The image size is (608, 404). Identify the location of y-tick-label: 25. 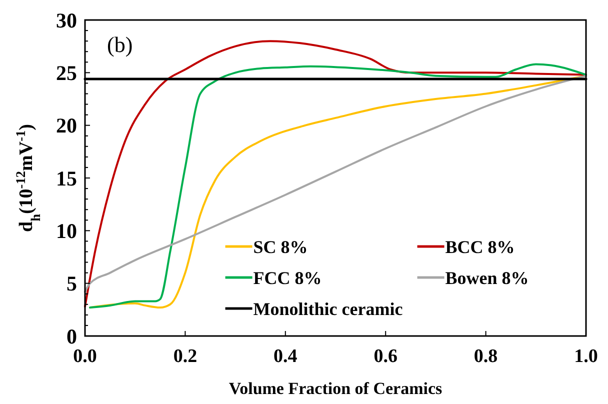
(66, 73).